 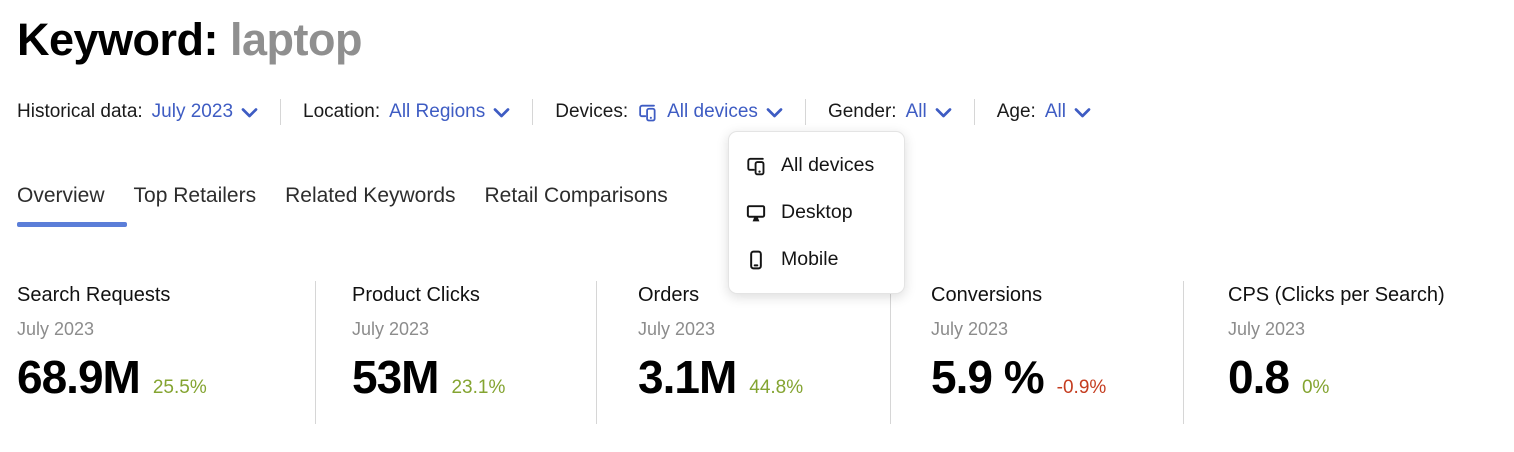 I want to click on metric-title: Search Requests, so click(x=94, y=295).